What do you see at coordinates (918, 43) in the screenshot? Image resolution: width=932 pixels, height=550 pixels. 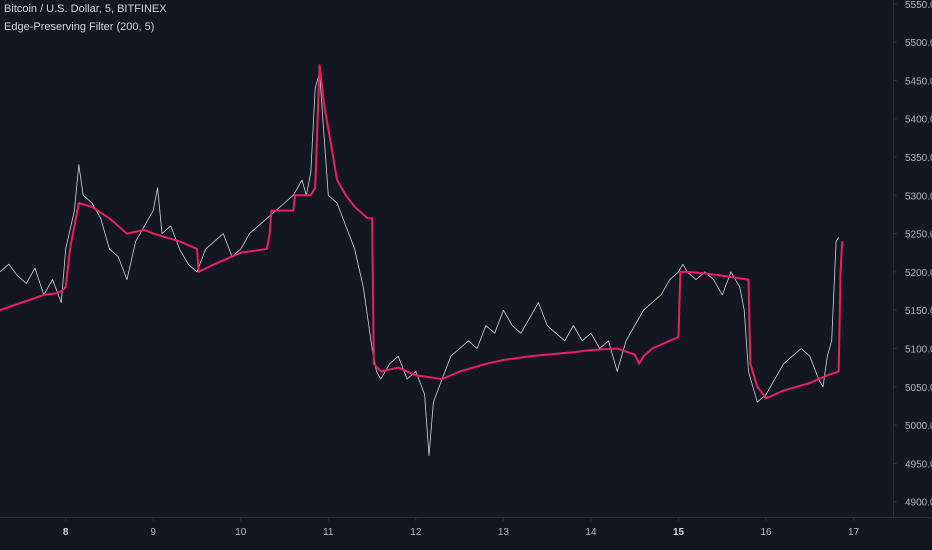 I see `price-tick-label: 5500.0` at bounding box center [918, 43].